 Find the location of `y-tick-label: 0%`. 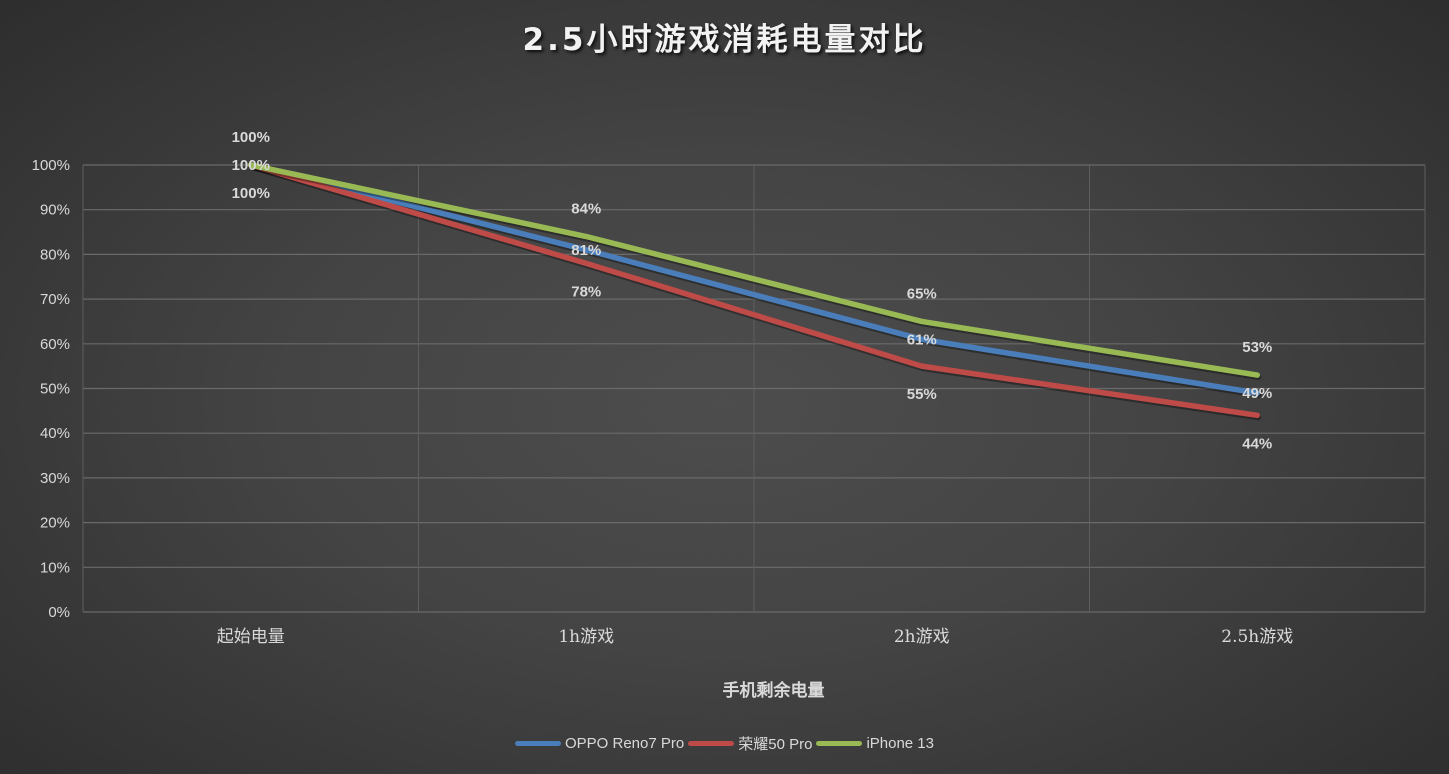

y-tick-label: 0% is located at coordinates (59, 612).